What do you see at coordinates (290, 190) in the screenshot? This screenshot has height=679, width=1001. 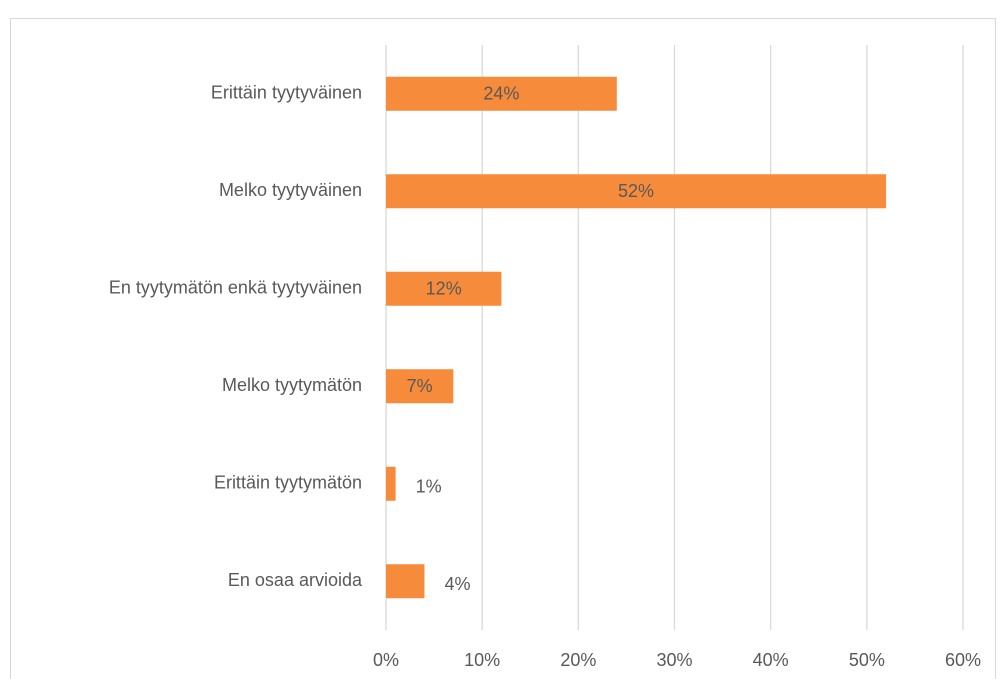 I see `y-tick-label: Melko tyytyväinen` at bounding box center [290, 190].